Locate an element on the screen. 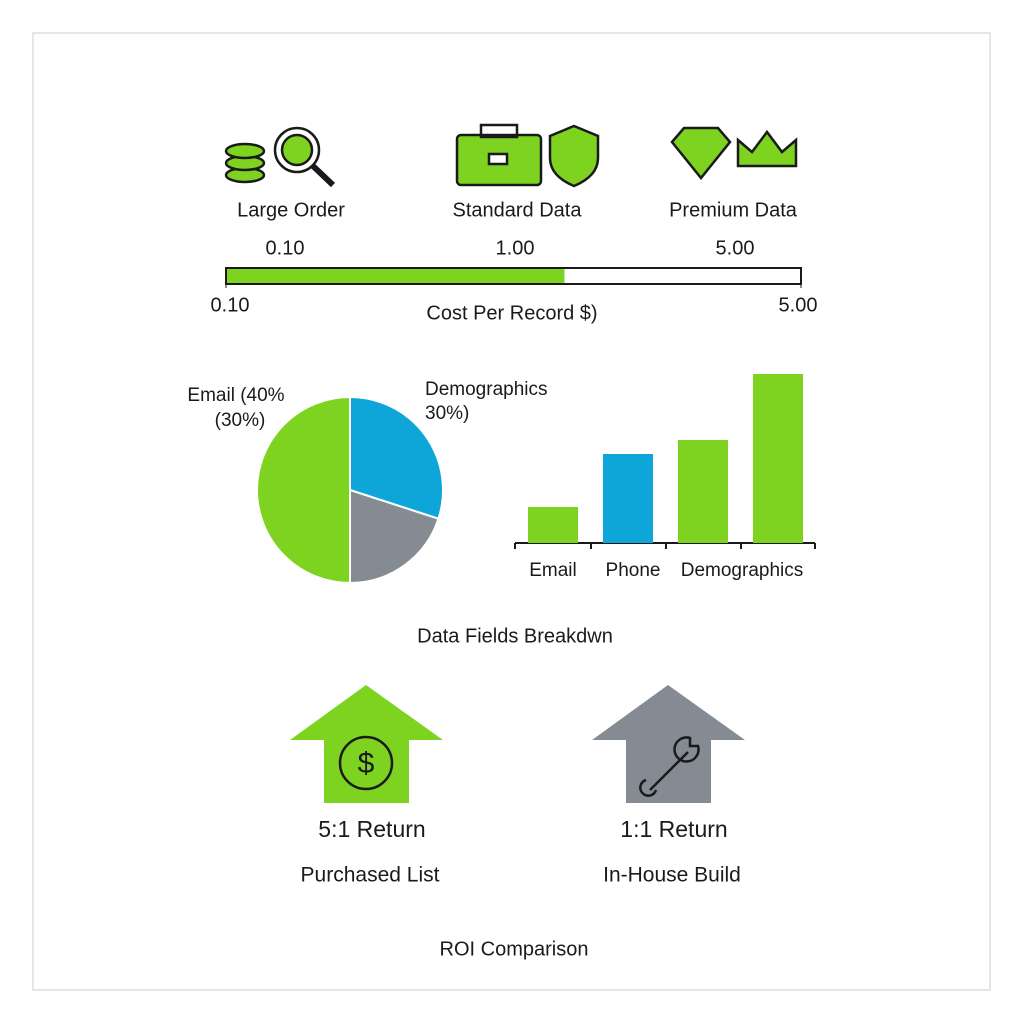  x-tick-label: Email is located at coordinates (553, 570).